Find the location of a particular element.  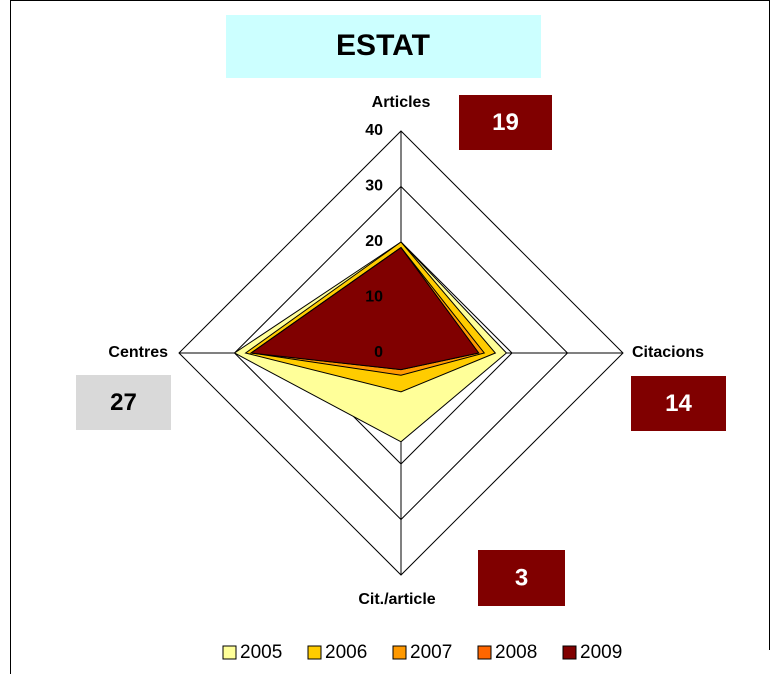

annotation: 3 is located at coordinates (521, 577).